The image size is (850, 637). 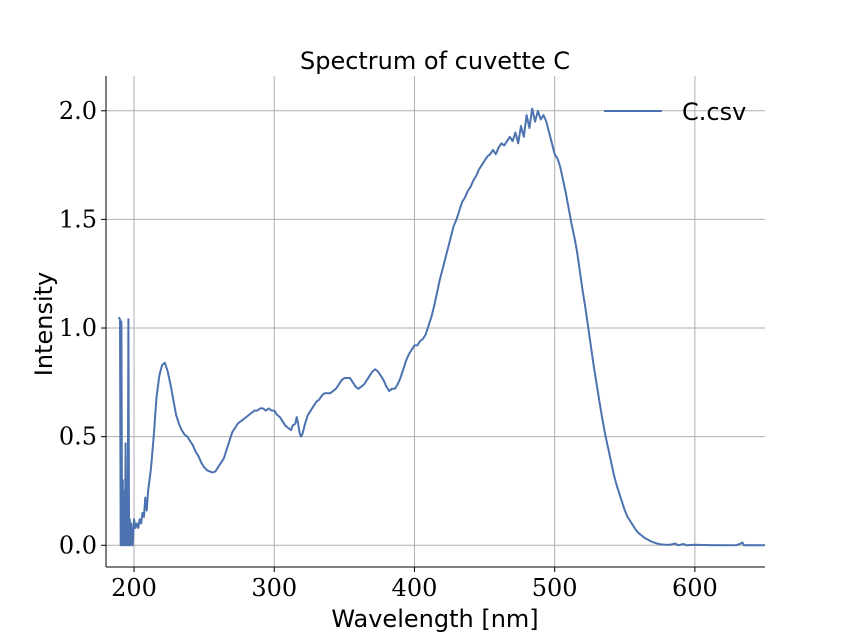 I want to click on chart-title: Spectrum of cuvette C, so click(x=435, y=61).